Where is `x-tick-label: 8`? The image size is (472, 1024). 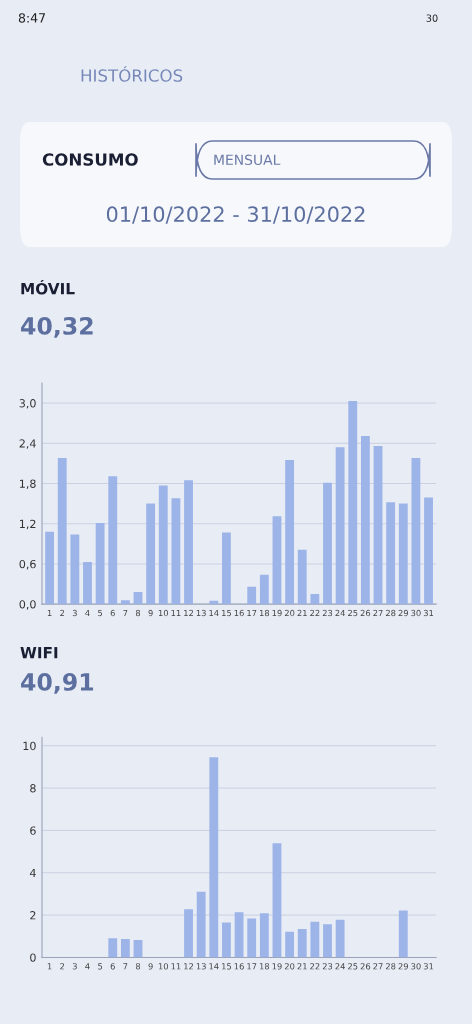
x-tick-label: 8 is located at coordinates (138, 966).